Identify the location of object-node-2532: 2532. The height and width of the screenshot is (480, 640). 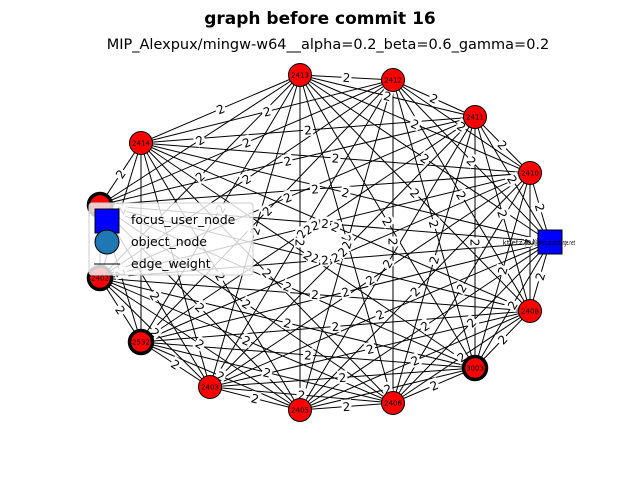
(141, 342).